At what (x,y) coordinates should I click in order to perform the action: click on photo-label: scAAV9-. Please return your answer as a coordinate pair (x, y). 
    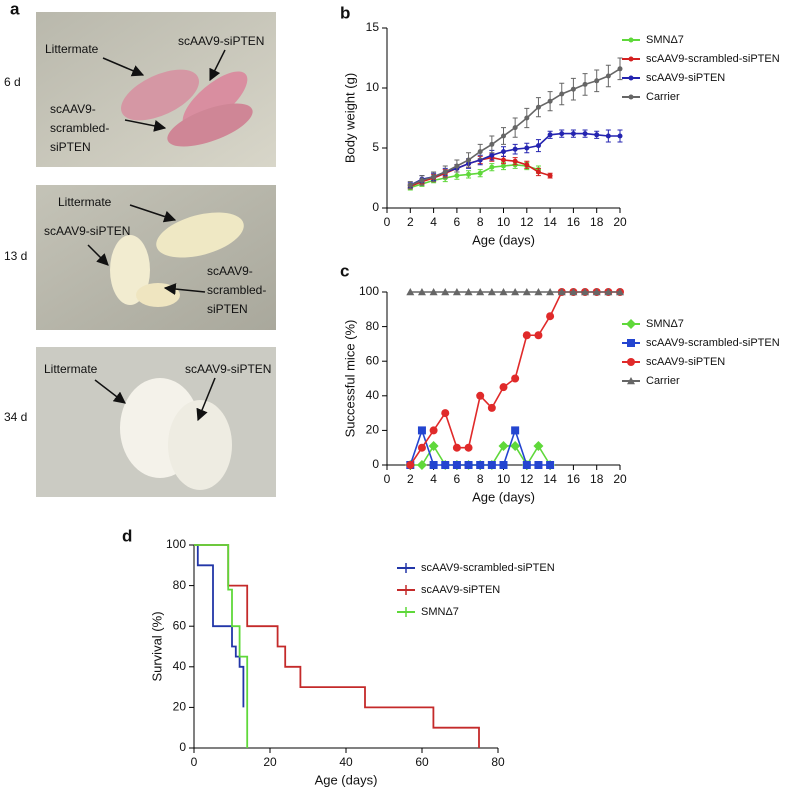
    Looking at the image, I should click on (73, 109).